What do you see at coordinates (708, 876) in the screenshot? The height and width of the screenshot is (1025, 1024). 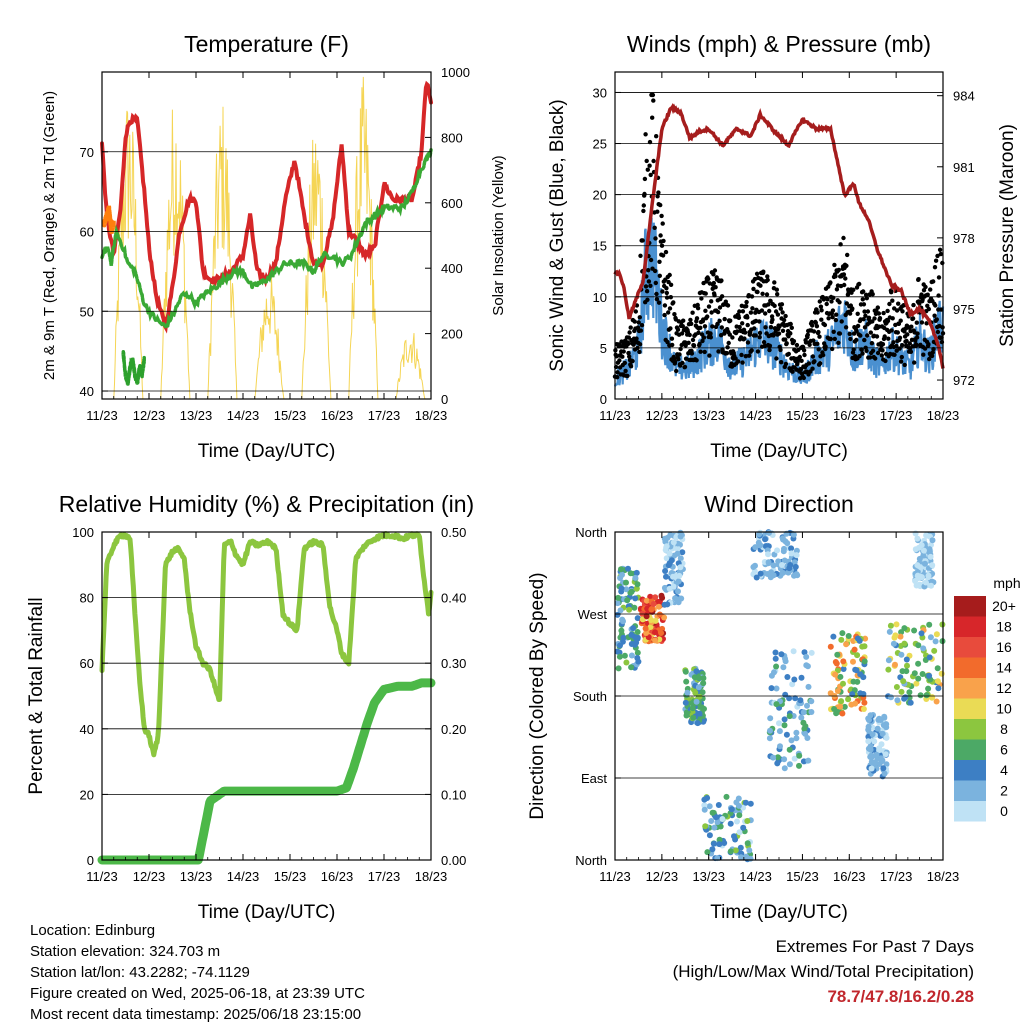 I see `x-tick-label: 13/23` at bounding box center [708, 876].